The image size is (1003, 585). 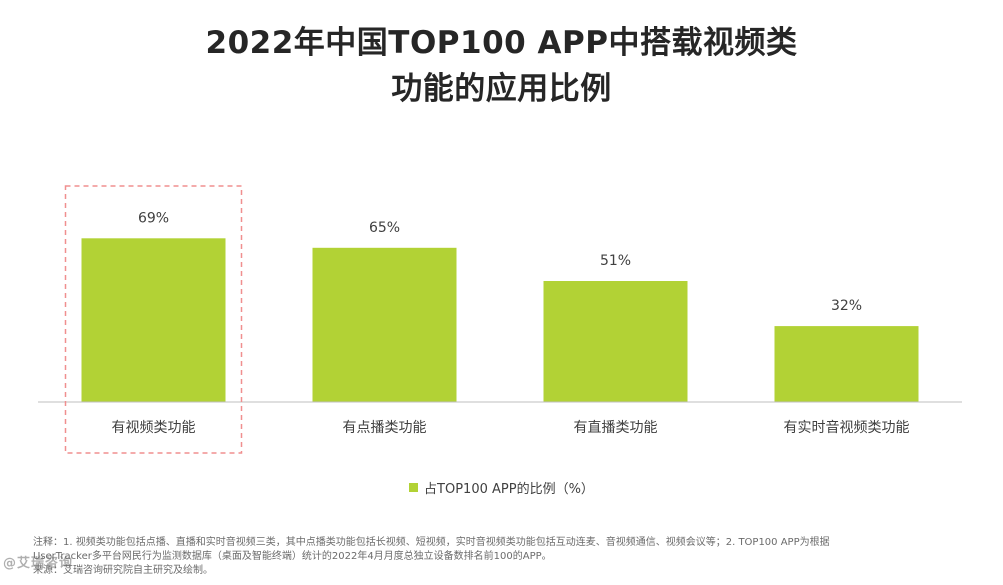 I want to click on bar-value-label: 51%, so click(x=615, y=261).